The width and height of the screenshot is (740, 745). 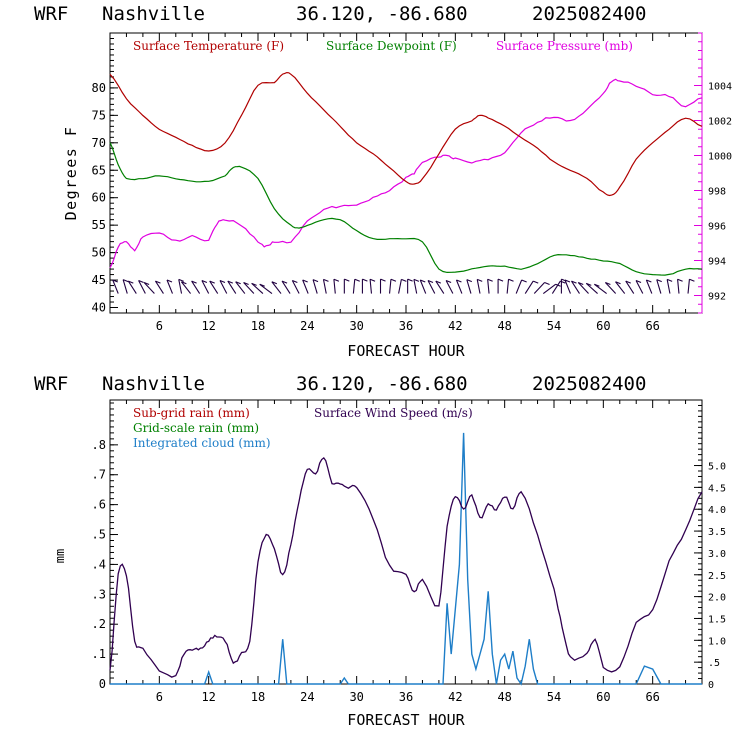 I want to click on x-tick-label: 36, so click(x=406, y=697).